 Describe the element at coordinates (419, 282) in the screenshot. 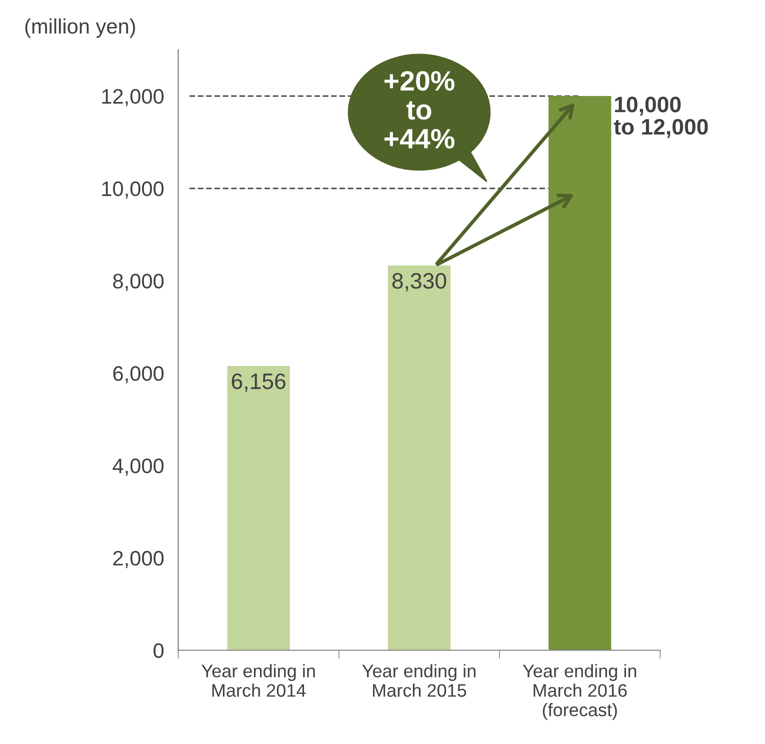

I see `data-label: 8,330` at that location.